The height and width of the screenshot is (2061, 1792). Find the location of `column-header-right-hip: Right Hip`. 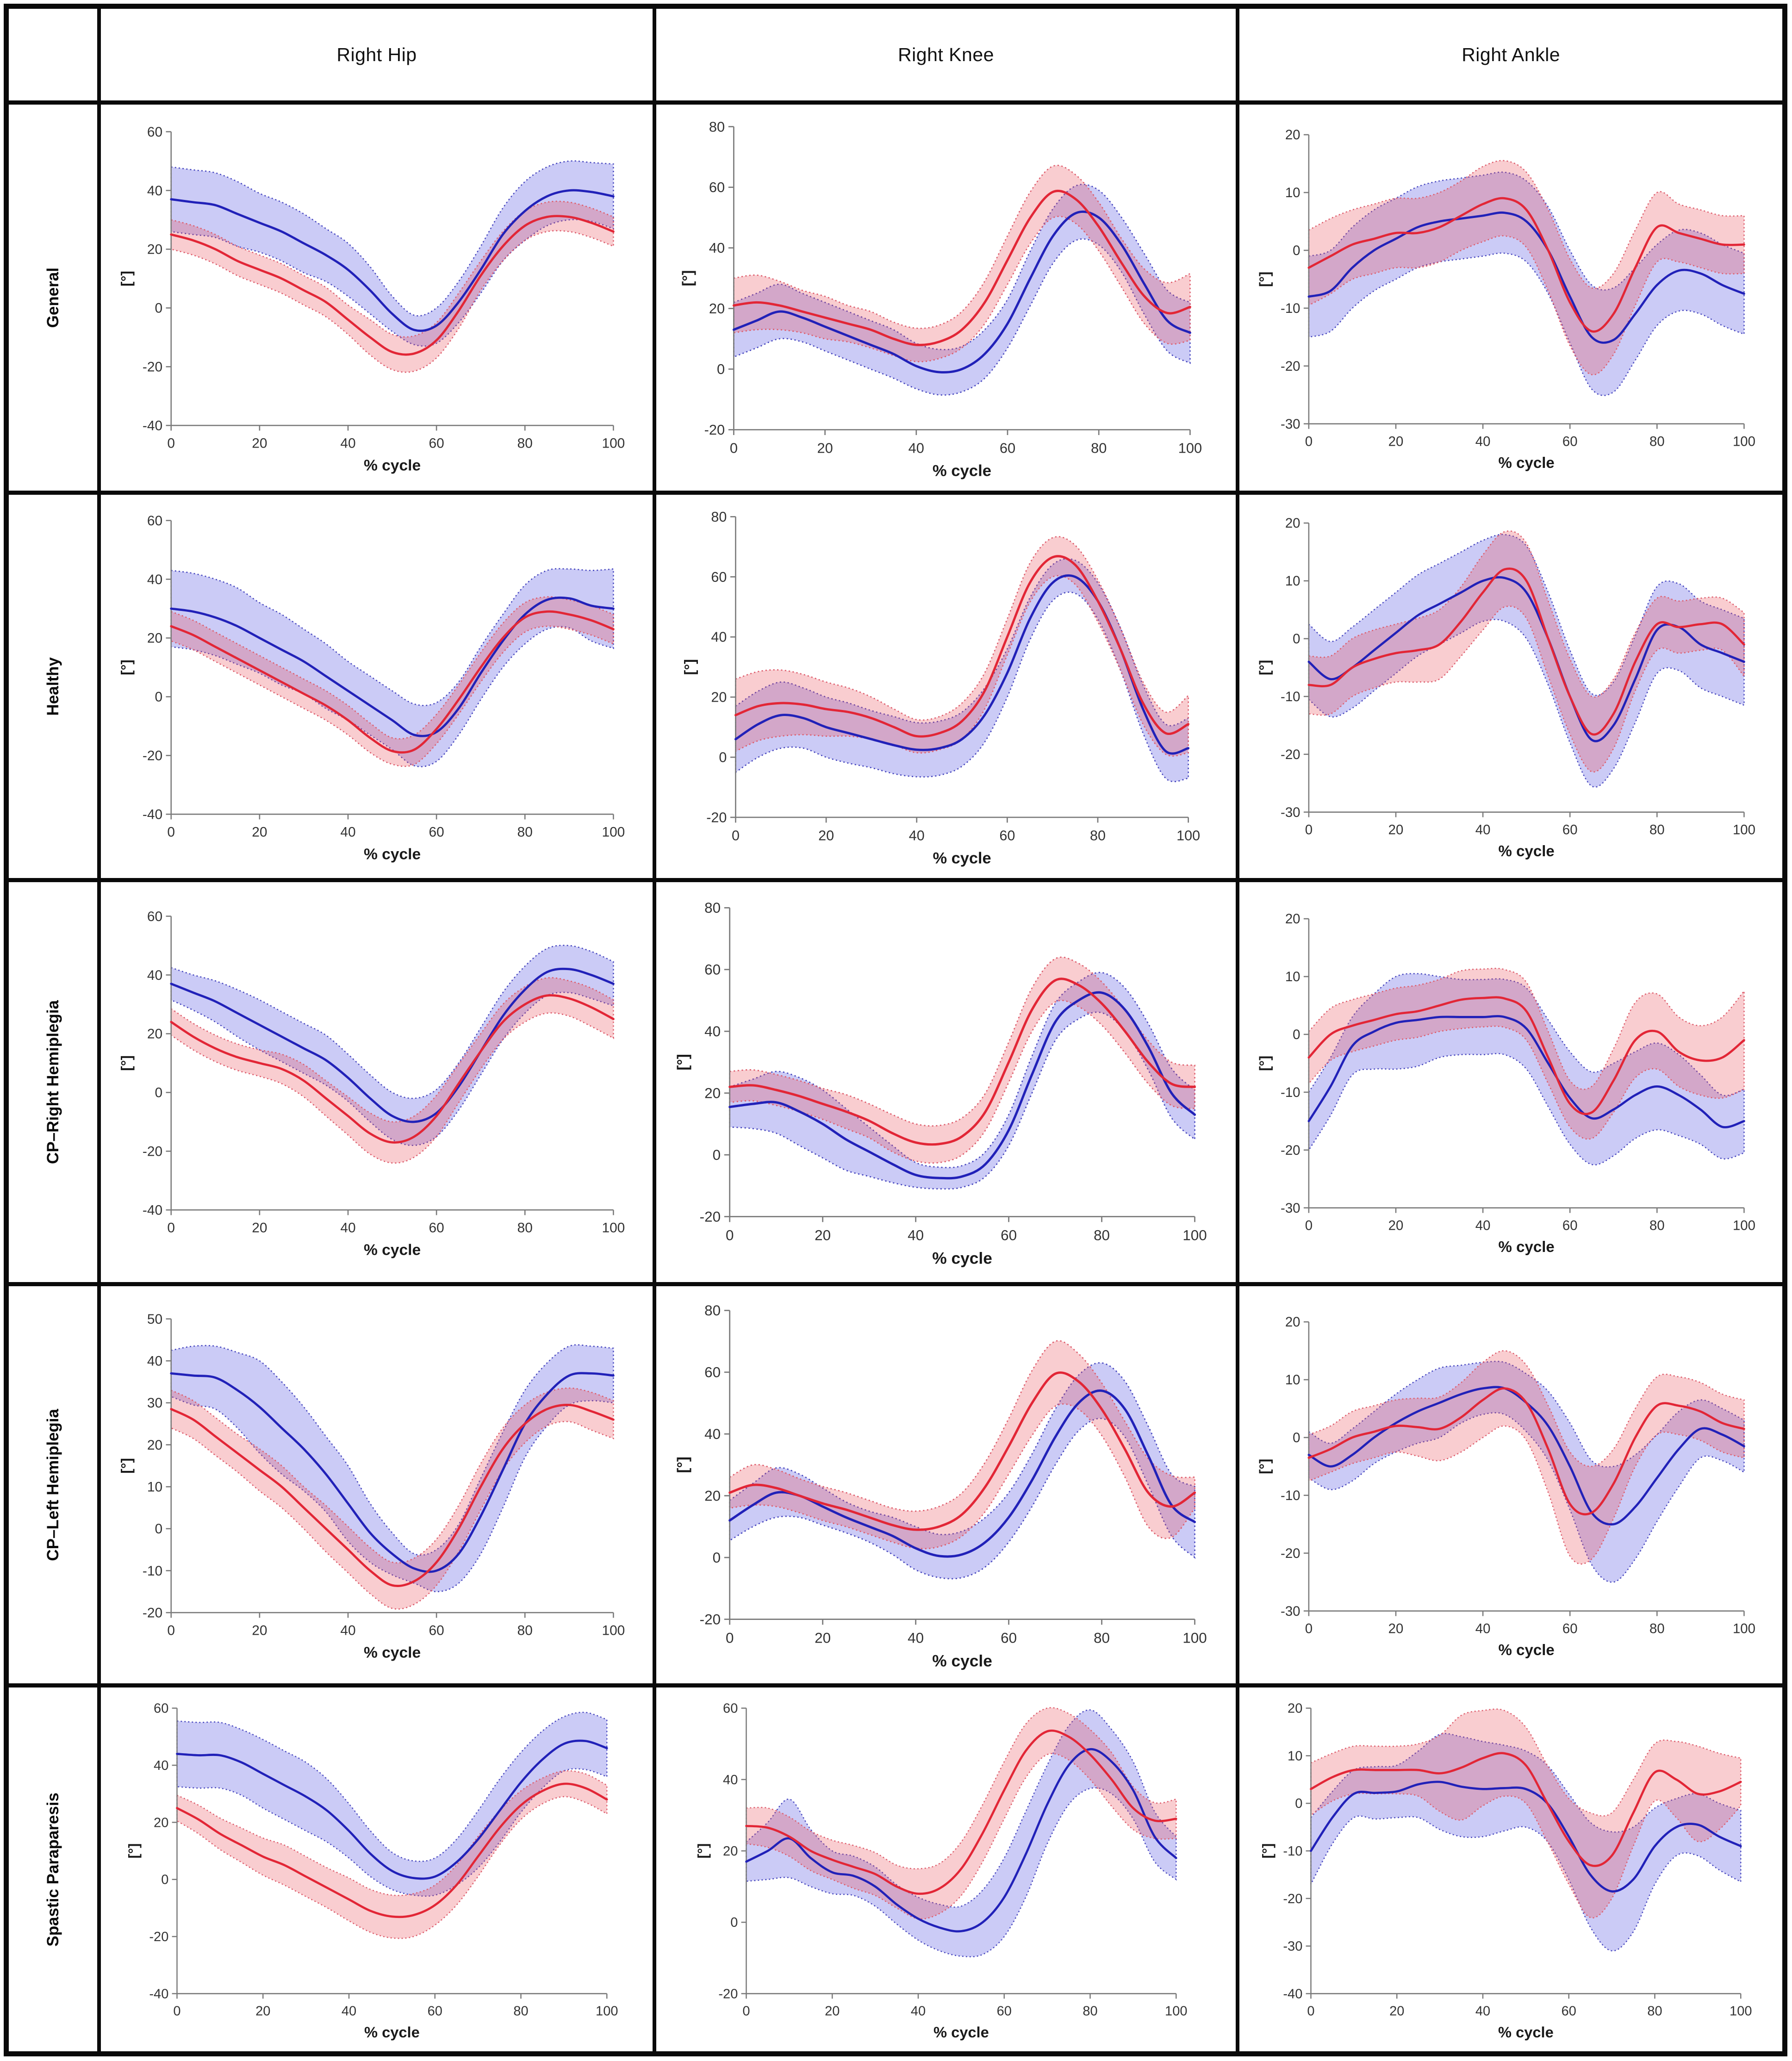

column-header-right-hip: Right Hip is located at coordinates (378, 57).